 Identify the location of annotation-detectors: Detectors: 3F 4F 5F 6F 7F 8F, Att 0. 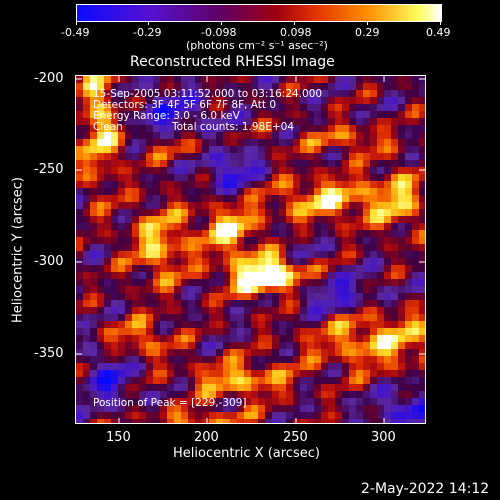
(185, 105).